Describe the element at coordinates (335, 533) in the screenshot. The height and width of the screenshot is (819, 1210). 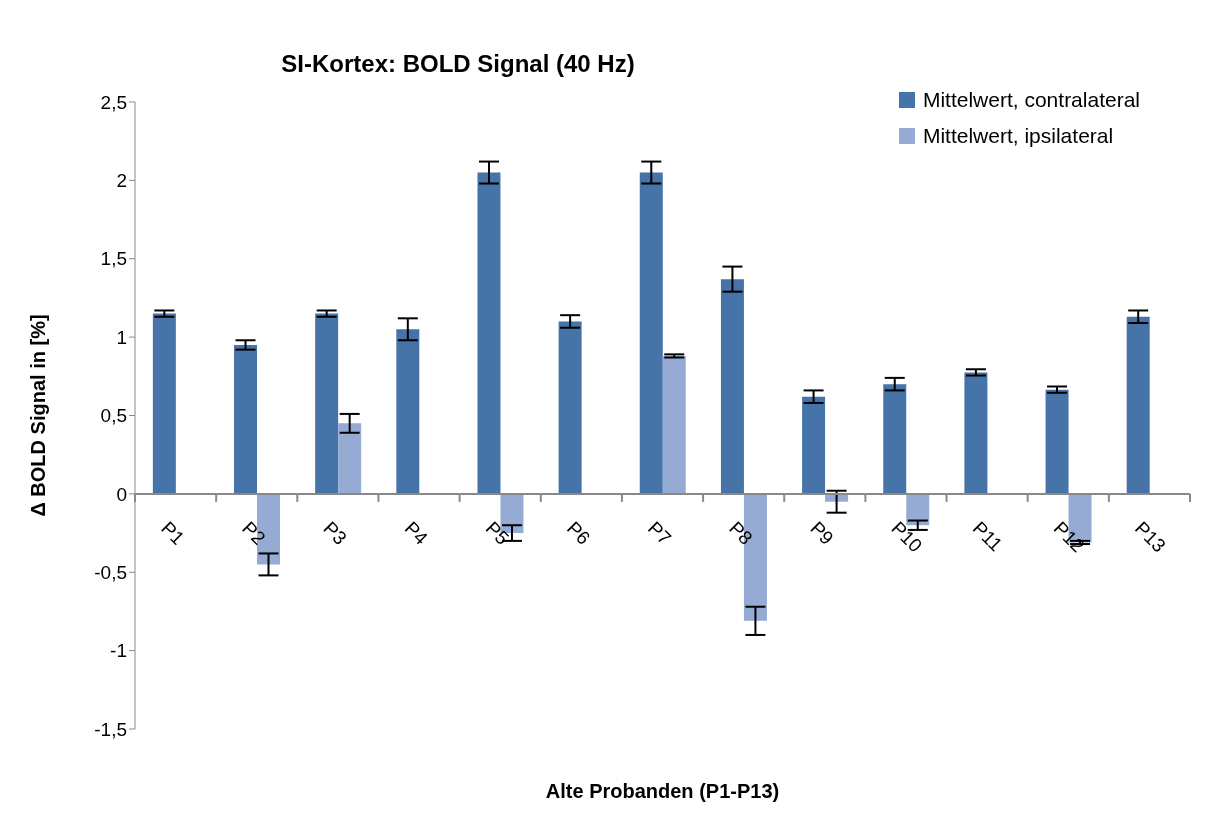
I see `x-tick-label: P3` at that location.